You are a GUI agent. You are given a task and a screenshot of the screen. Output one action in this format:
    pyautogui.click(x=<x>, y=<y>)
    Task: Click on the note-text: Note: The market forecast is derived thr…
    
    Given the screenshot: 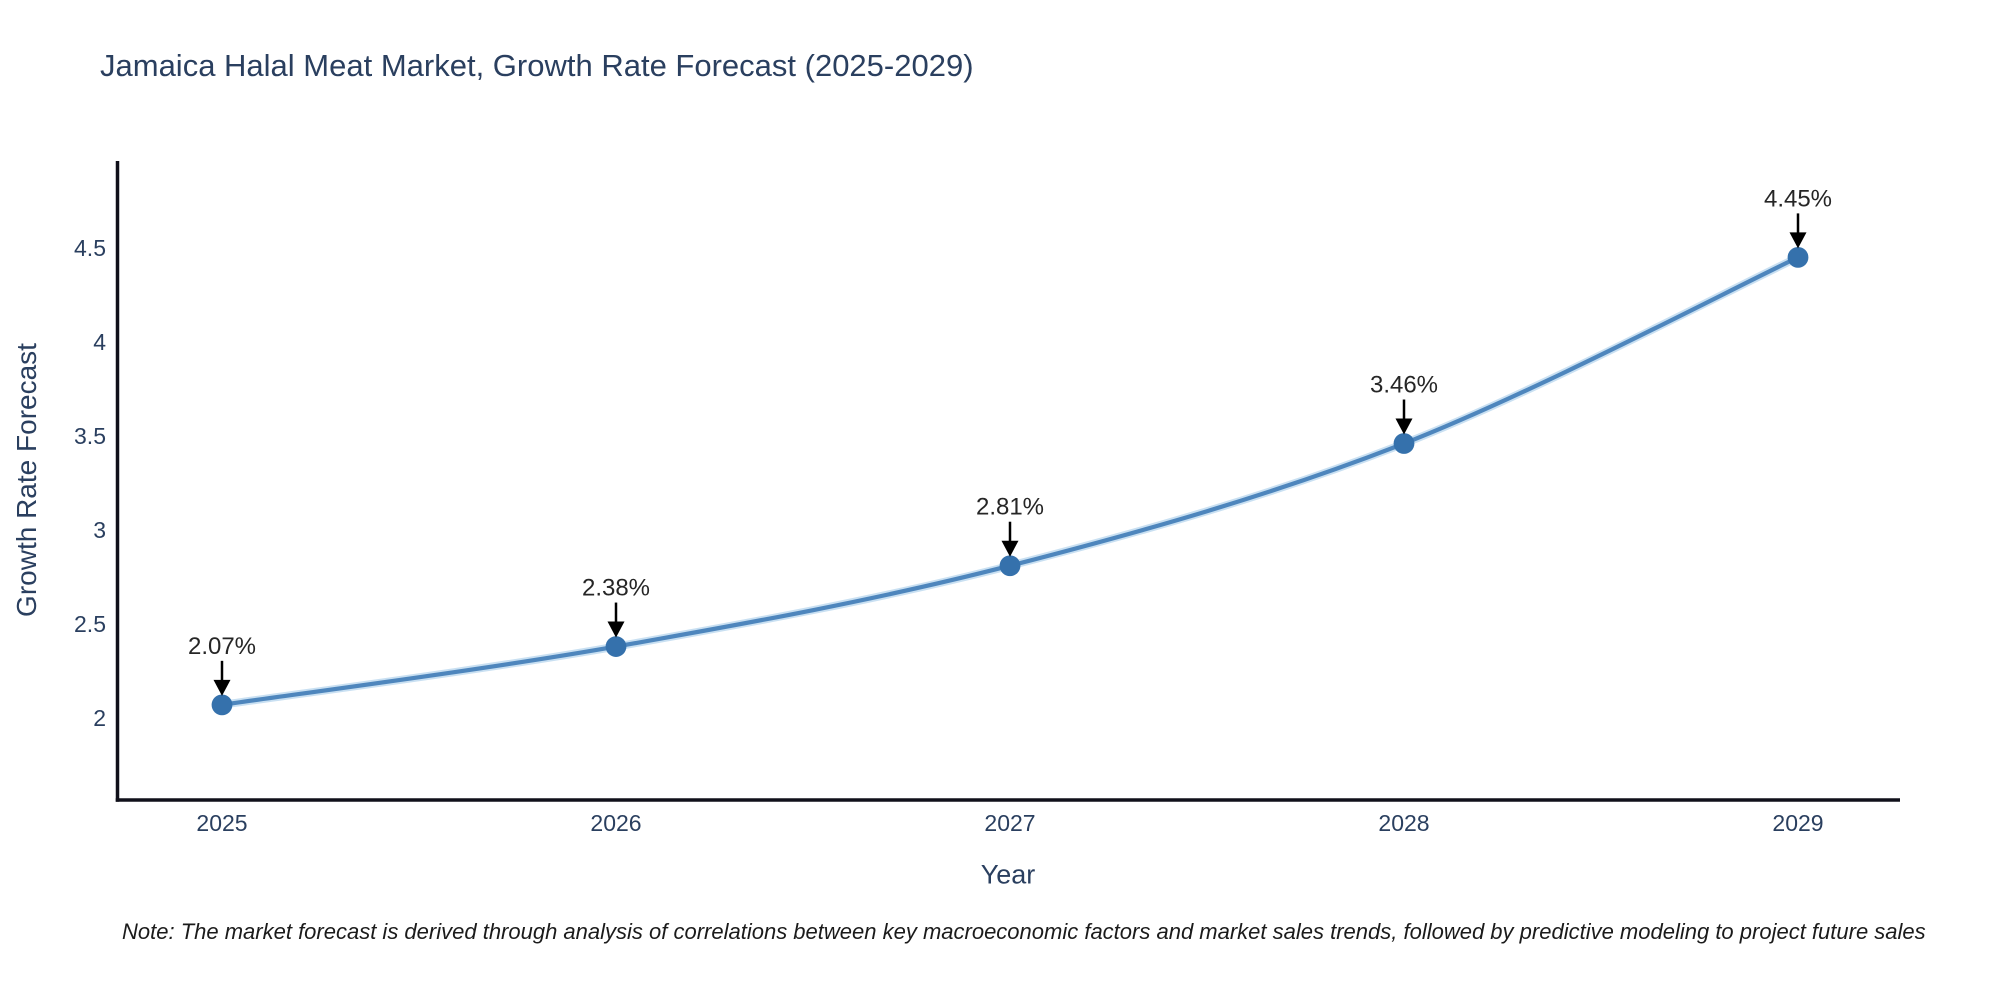 What is the action you would take?
    pyautogui.click(x=1024, y=931)
    